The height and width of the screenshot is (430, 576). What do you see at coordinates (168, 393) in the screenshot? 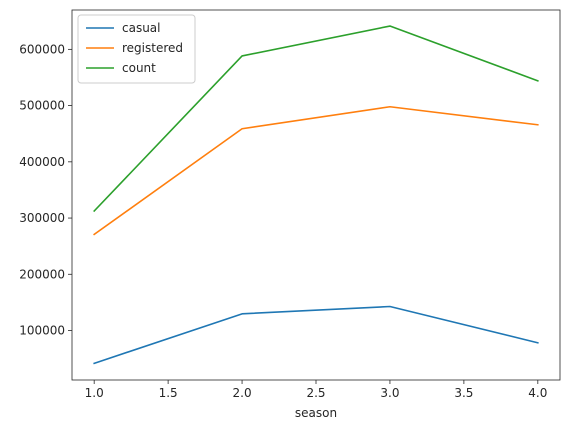
I see `x-tick-label: 1.5` at bounding box center [168, 393].